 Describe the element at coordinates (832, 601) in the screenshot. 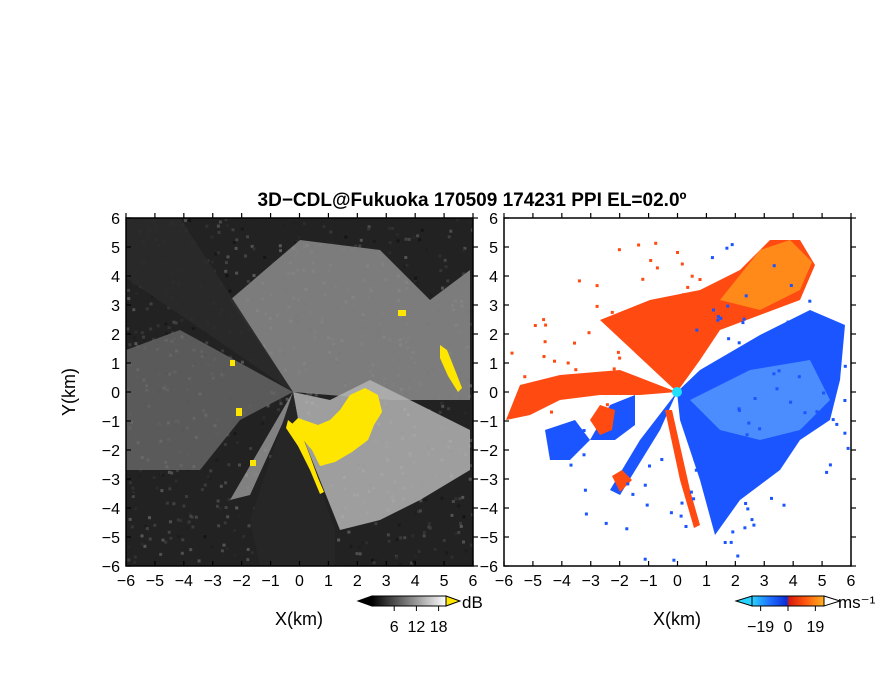

I see `right-colorbar-over-arrow` at that location.